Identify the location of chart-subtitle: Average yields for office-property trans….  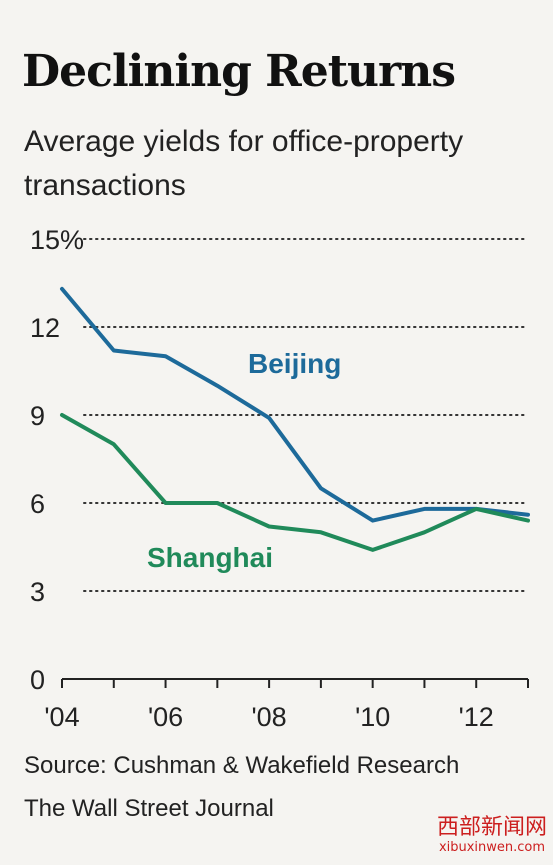
(244, 163).